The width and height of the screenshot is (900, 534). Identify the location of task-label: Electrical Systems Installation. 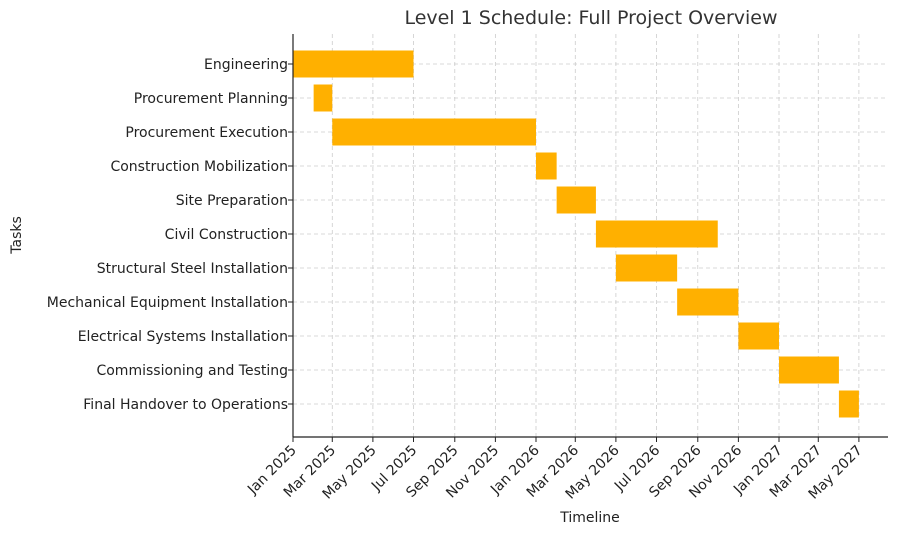
(183, 337).